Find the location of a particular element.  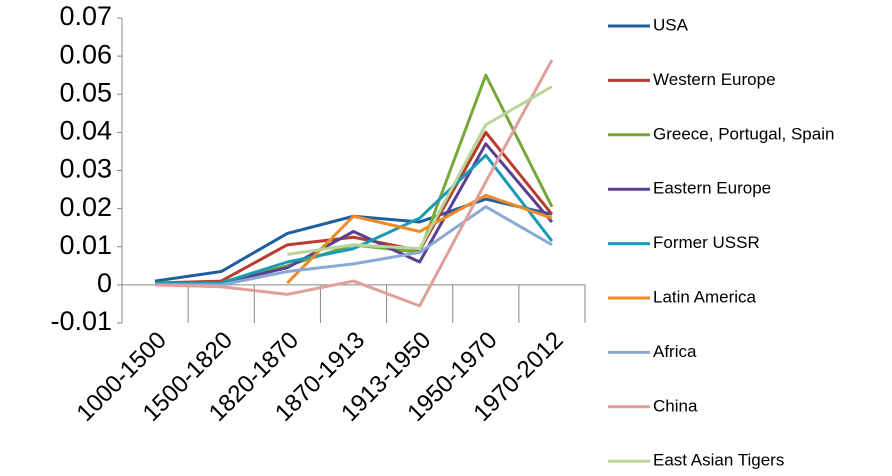

y-tick-label: 0.07 is located at coordinates (85, 16).